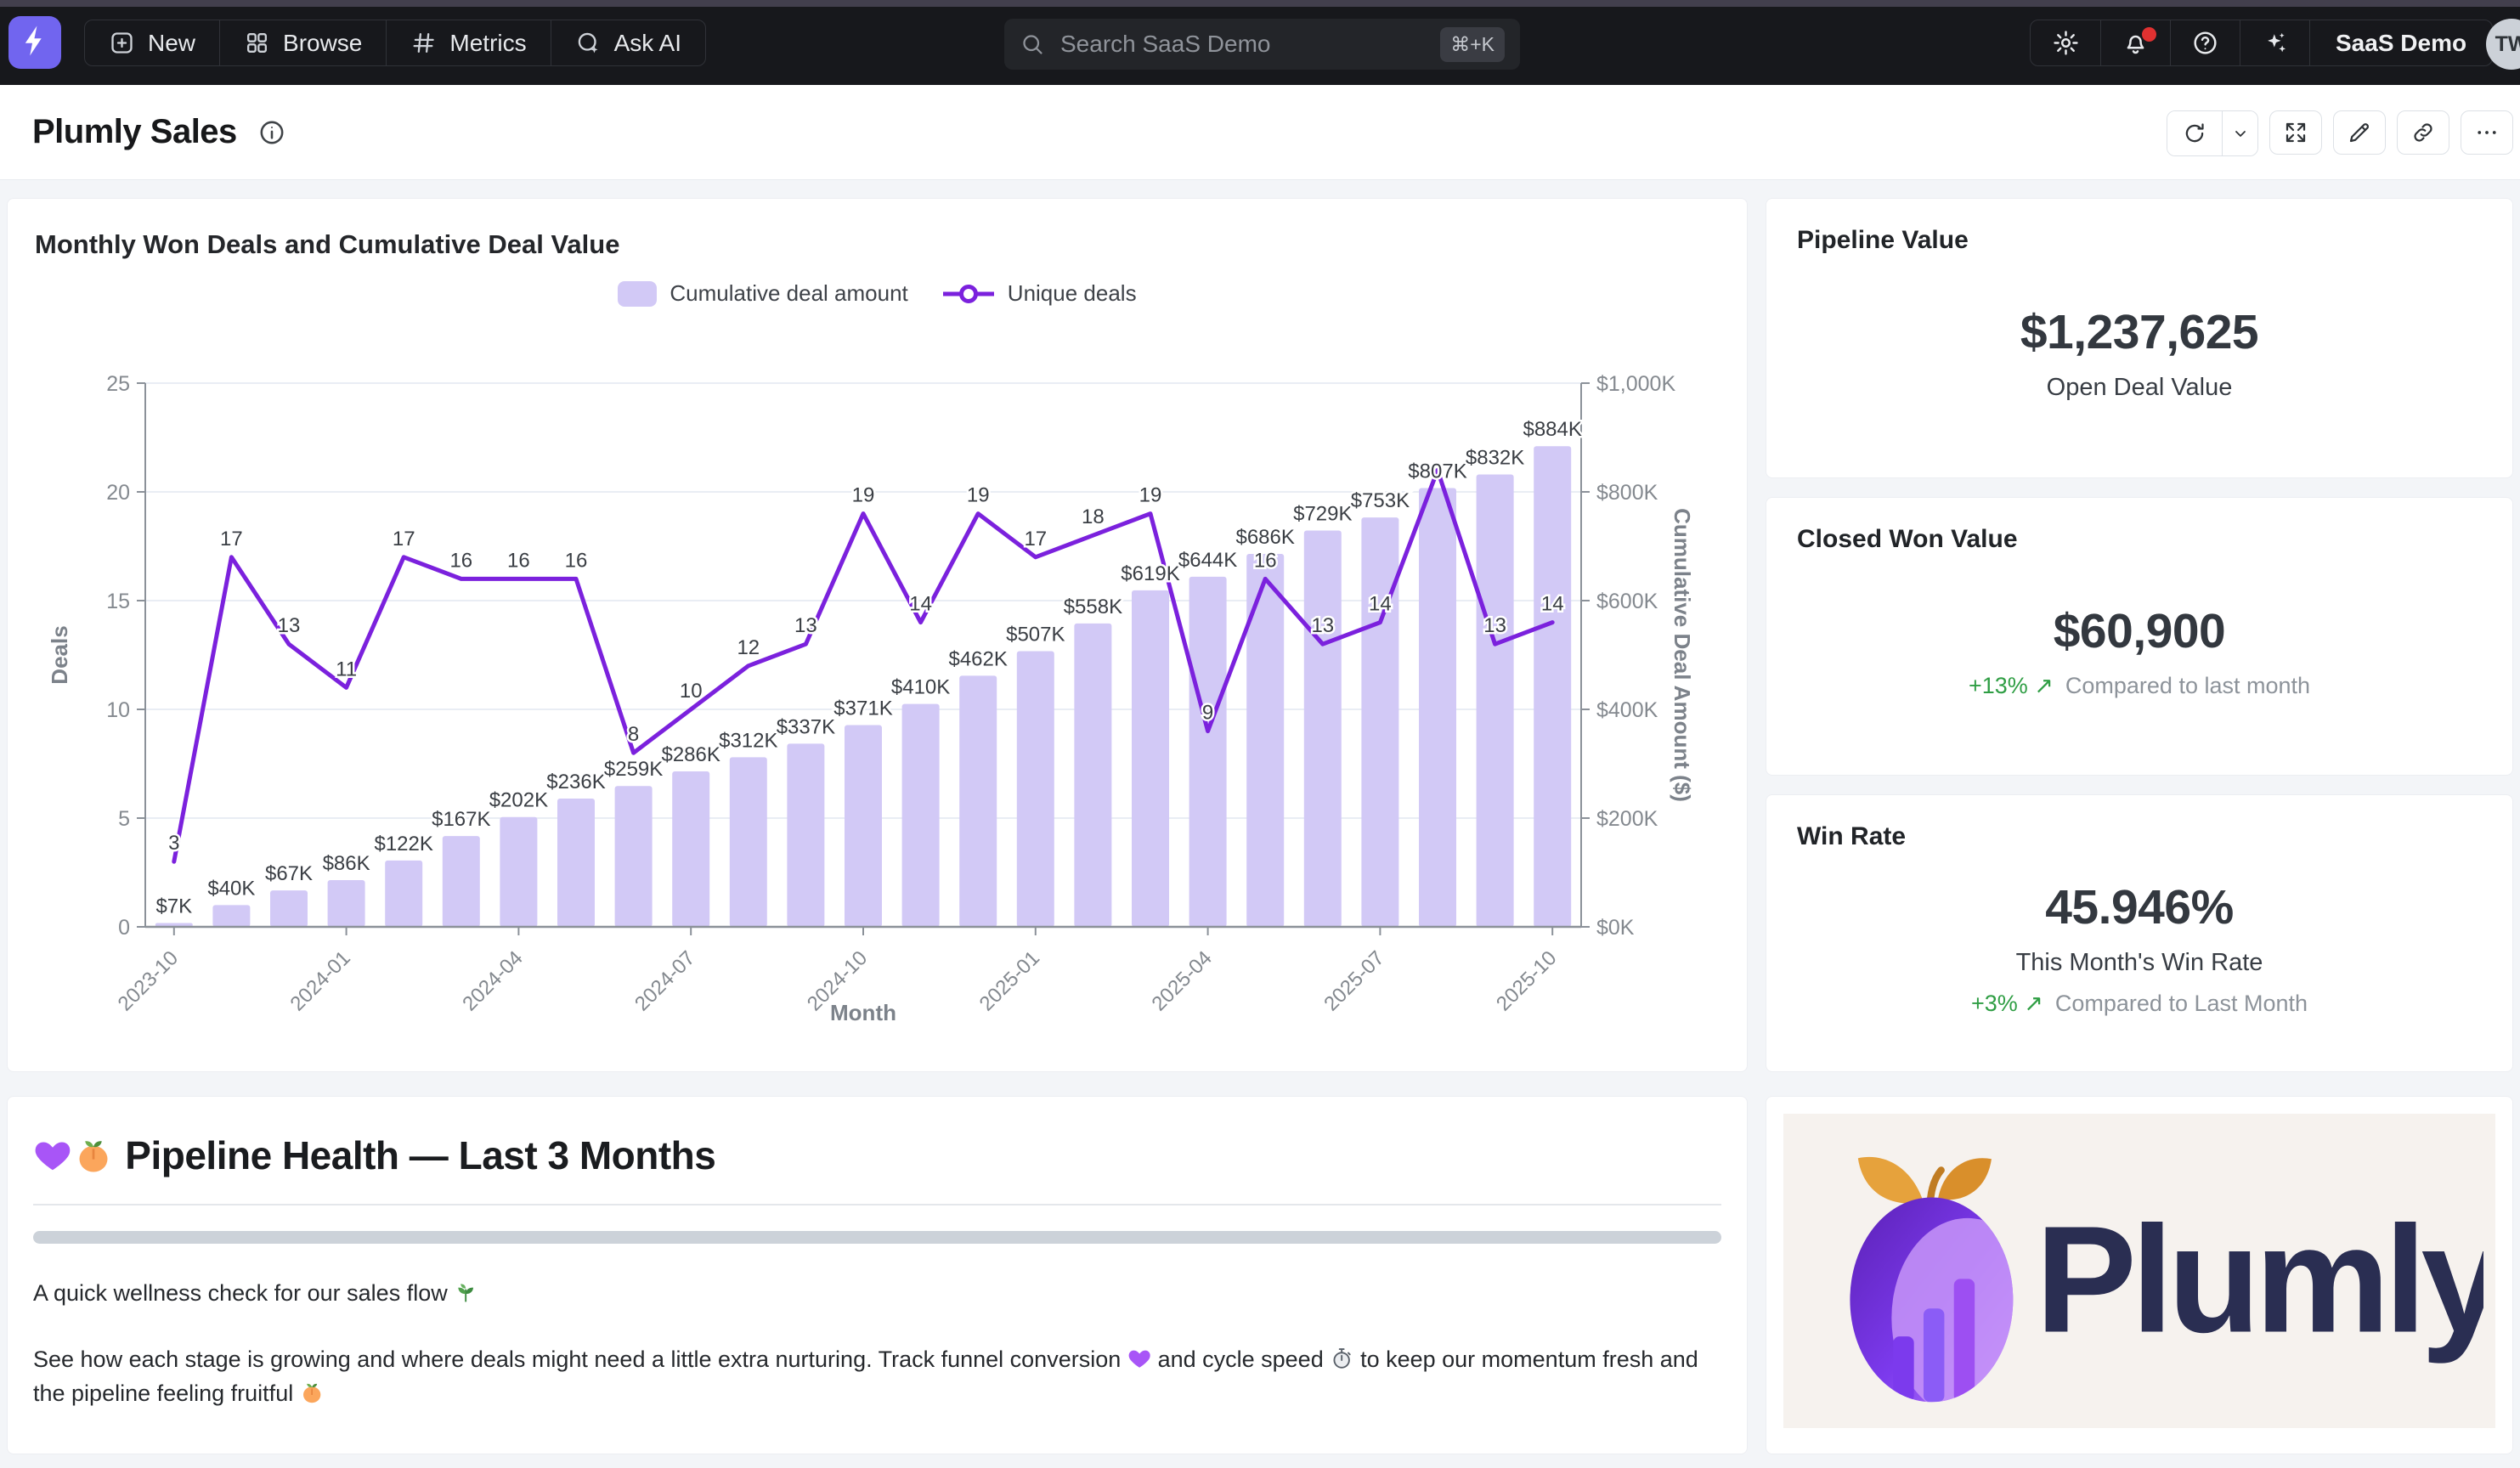  I want to click on markdown-heading: Pipeline Health — Last 3 Months, so click(877, 1155).